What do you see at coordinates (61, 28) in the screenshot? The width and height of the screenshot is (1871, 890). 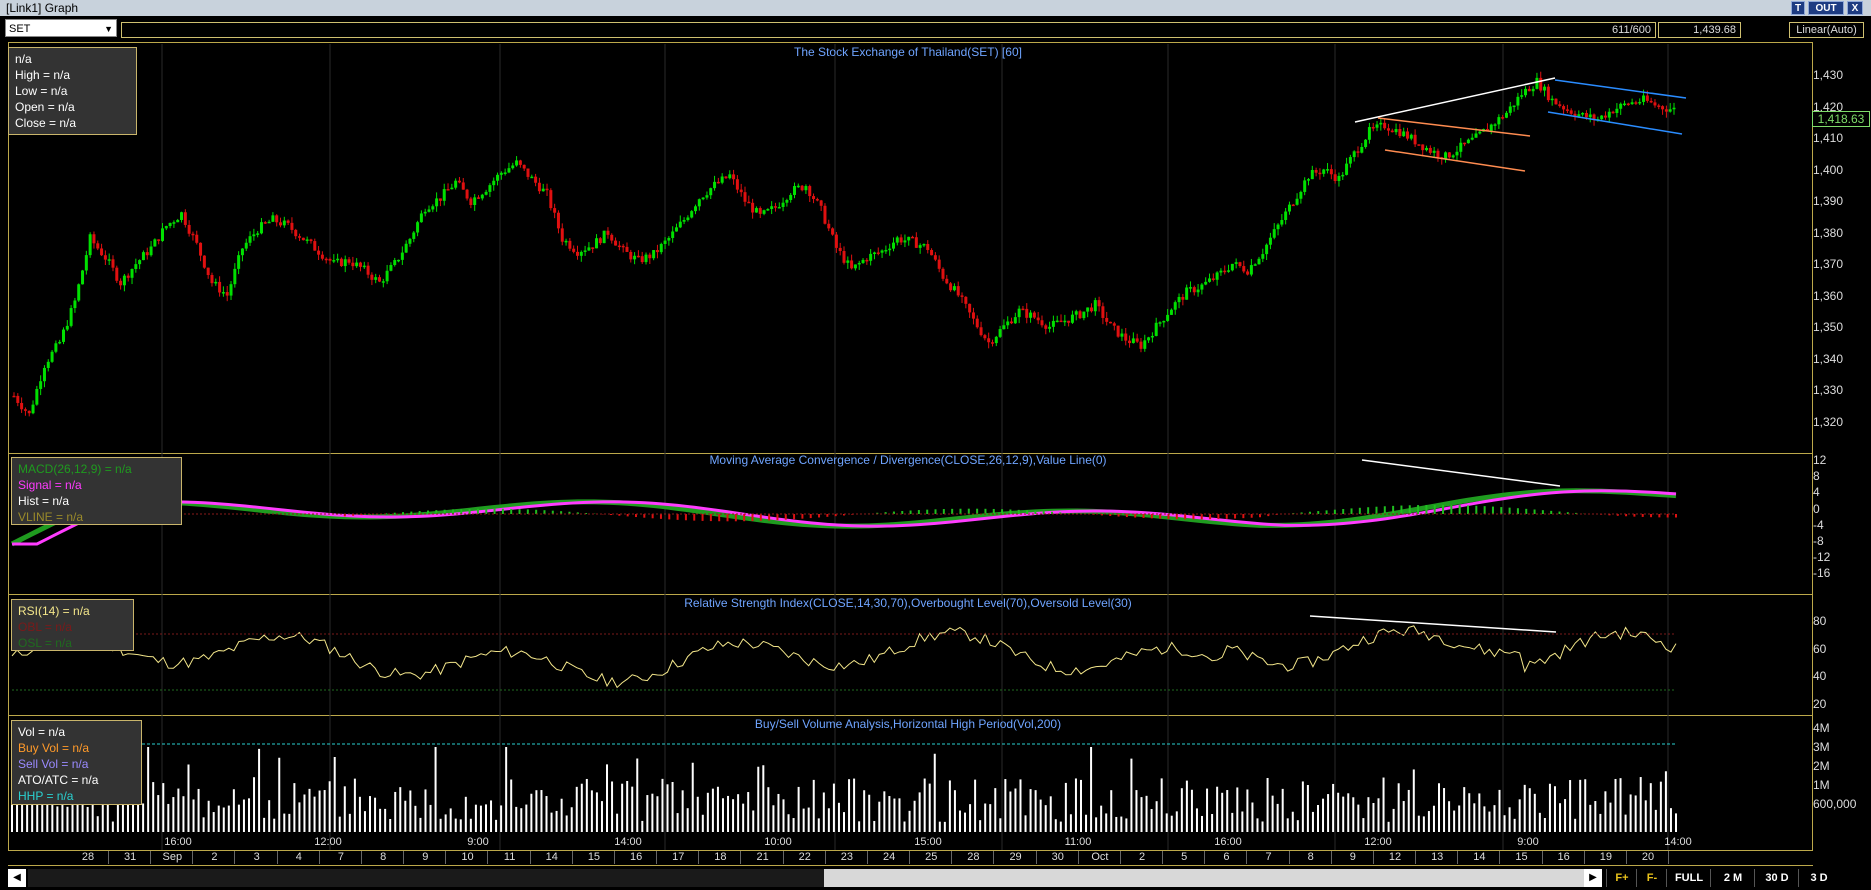 I see `symbol-select: SET ▼` at bounding box center [61, 28].